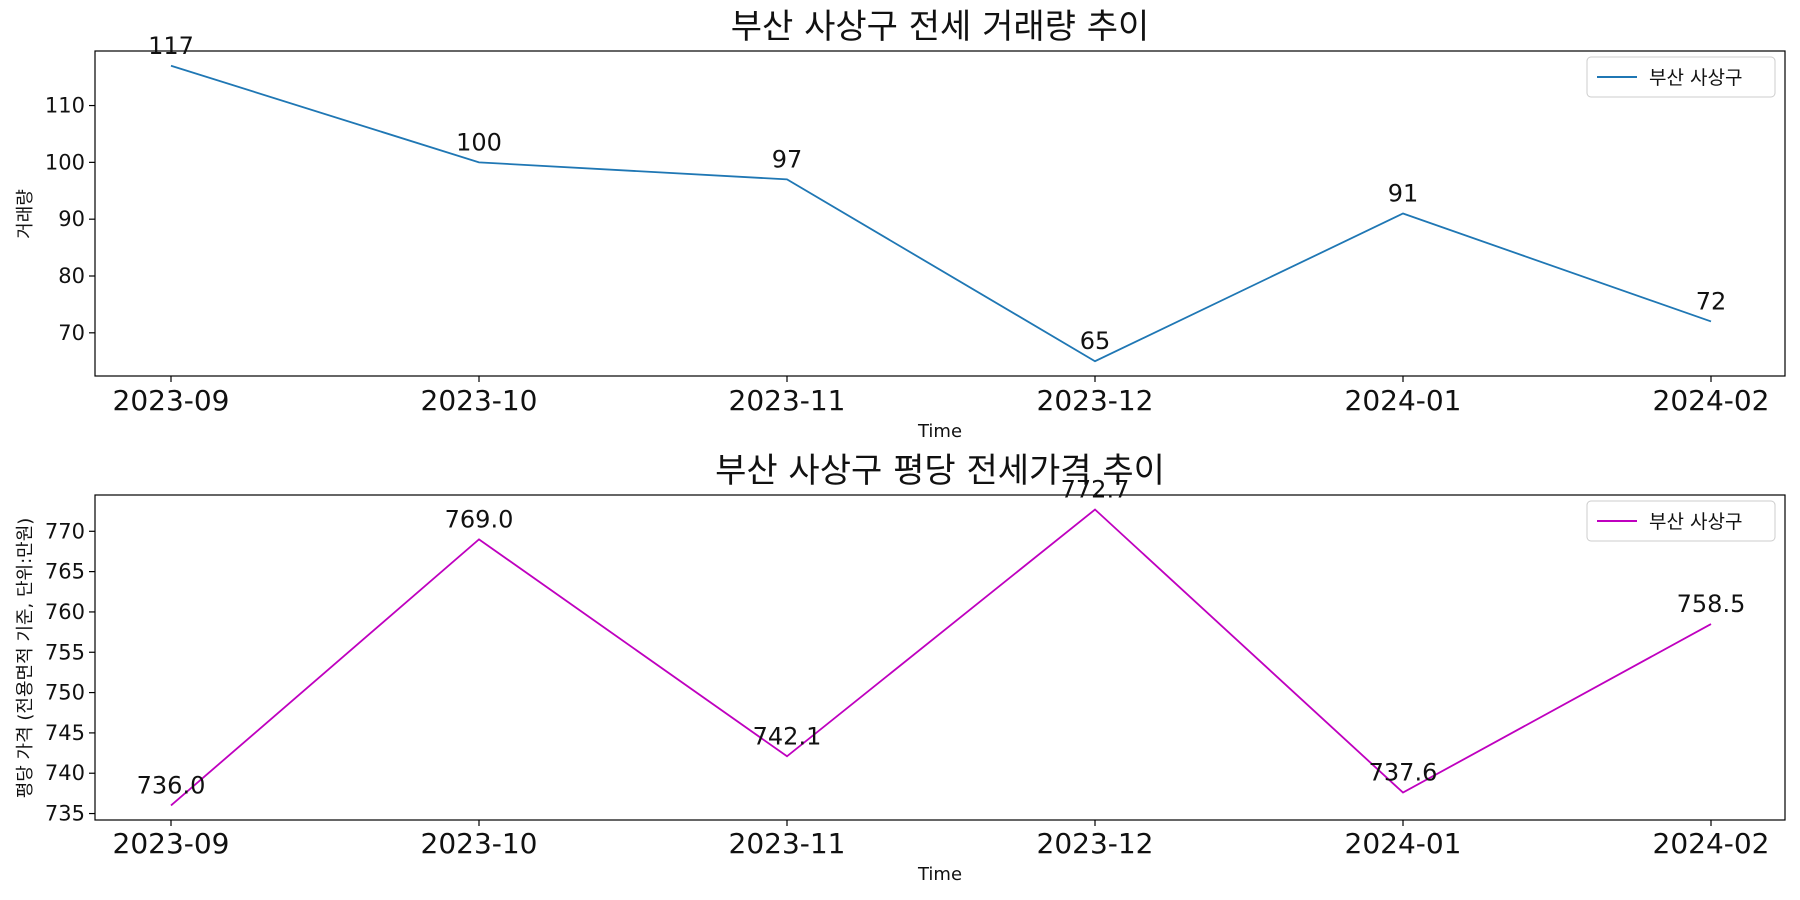 Image resolution: width=1800 pixels, height=900 pixels. What do you see at coordinates (65, 106) in the screenshot?
I see `y-tick-label: 110` at bounding box center [65, 106].